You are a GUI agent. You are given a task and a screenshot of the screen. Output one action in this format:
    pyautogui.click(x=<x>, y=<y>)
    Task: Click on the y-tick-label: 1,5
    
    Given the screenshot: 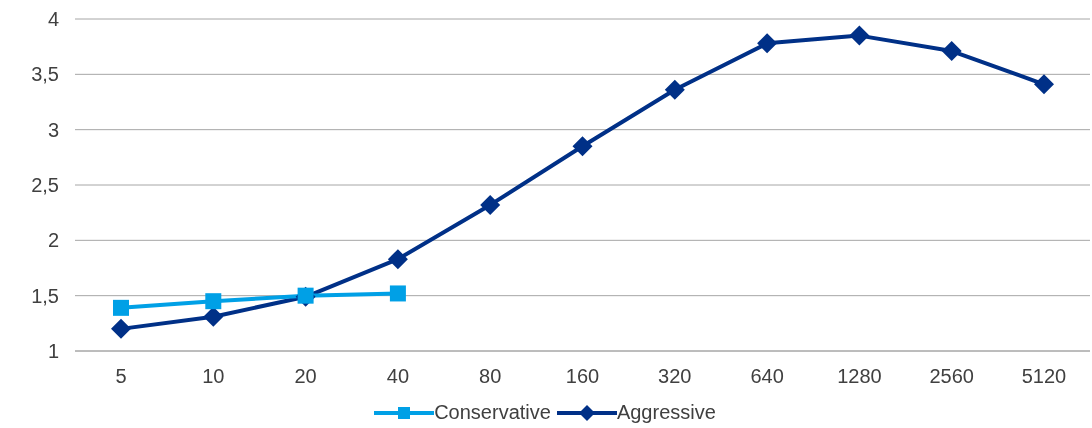 What is the action you would take?
    pyautogui.click(x=45, y=295)
    